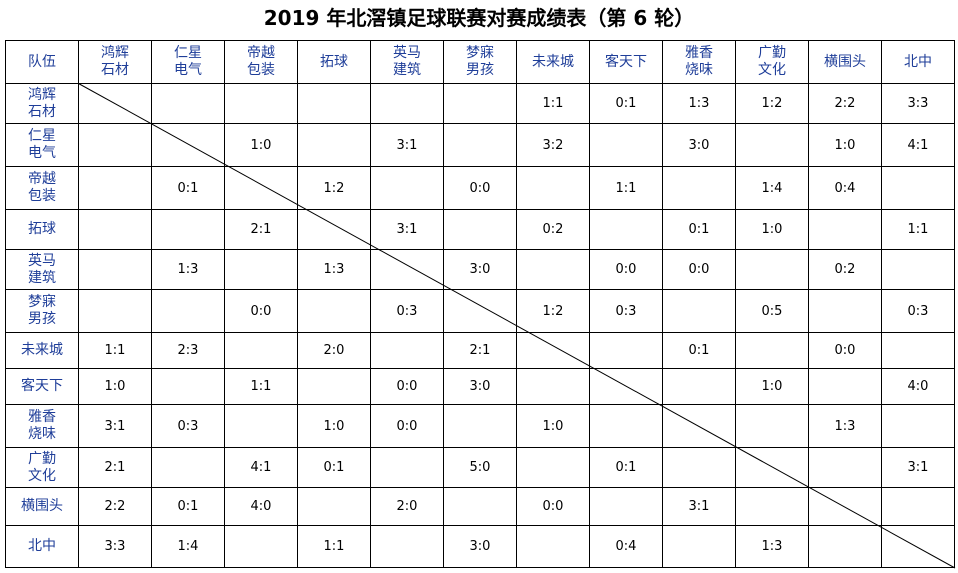 The image size is (958, 573). Describe the element at coordinates (480, 311) in the screenshot. I see `table-row: 梦寐 男孩 0:0 0:3 1:2 0:3 0:5 0:3` at that location.